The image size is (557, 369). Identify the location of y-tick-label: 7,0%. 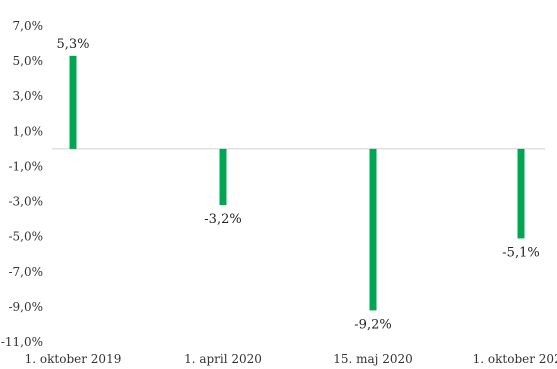
(28, 26).